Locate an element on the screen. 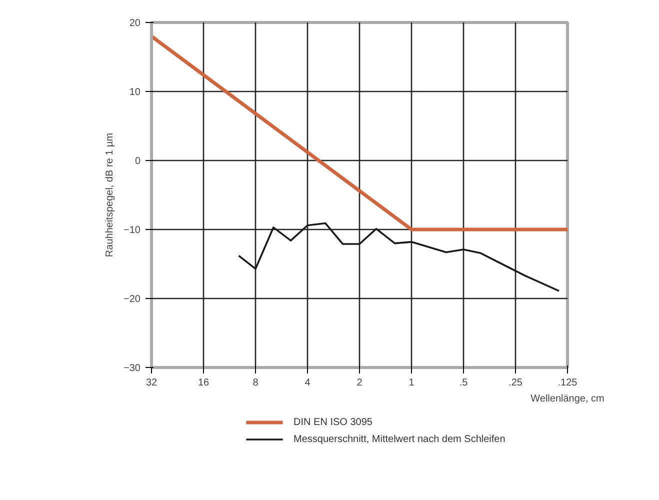 This screenshot has width=659, height=500. x-tick-label: 1 is located at coordinates (411, 383).